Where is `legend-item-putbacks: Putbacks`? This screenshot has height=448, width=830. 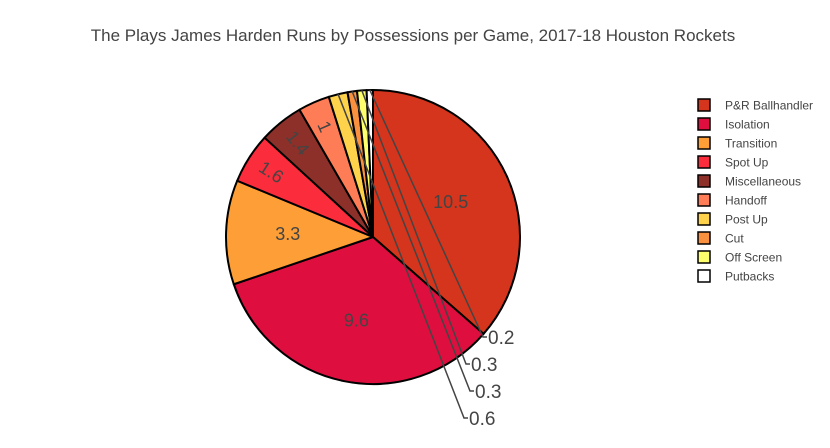
legend-item-putbacks: Putbacks is located at coordinates (735, 276).